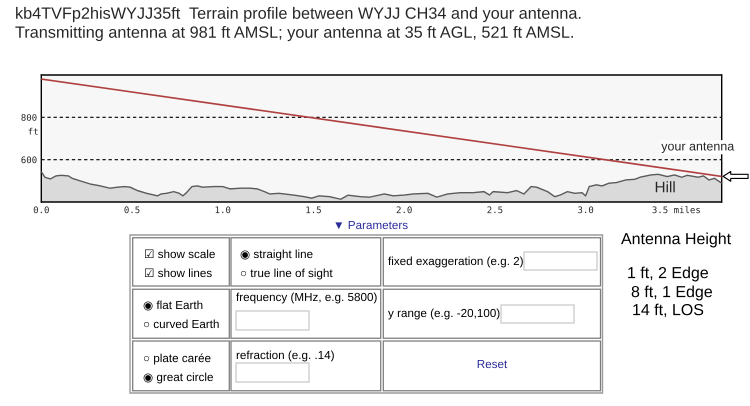  Describe the element at coordinates (676, 210) in the screenshot. I see `x-tick-label: 3.5 miles` at that location.